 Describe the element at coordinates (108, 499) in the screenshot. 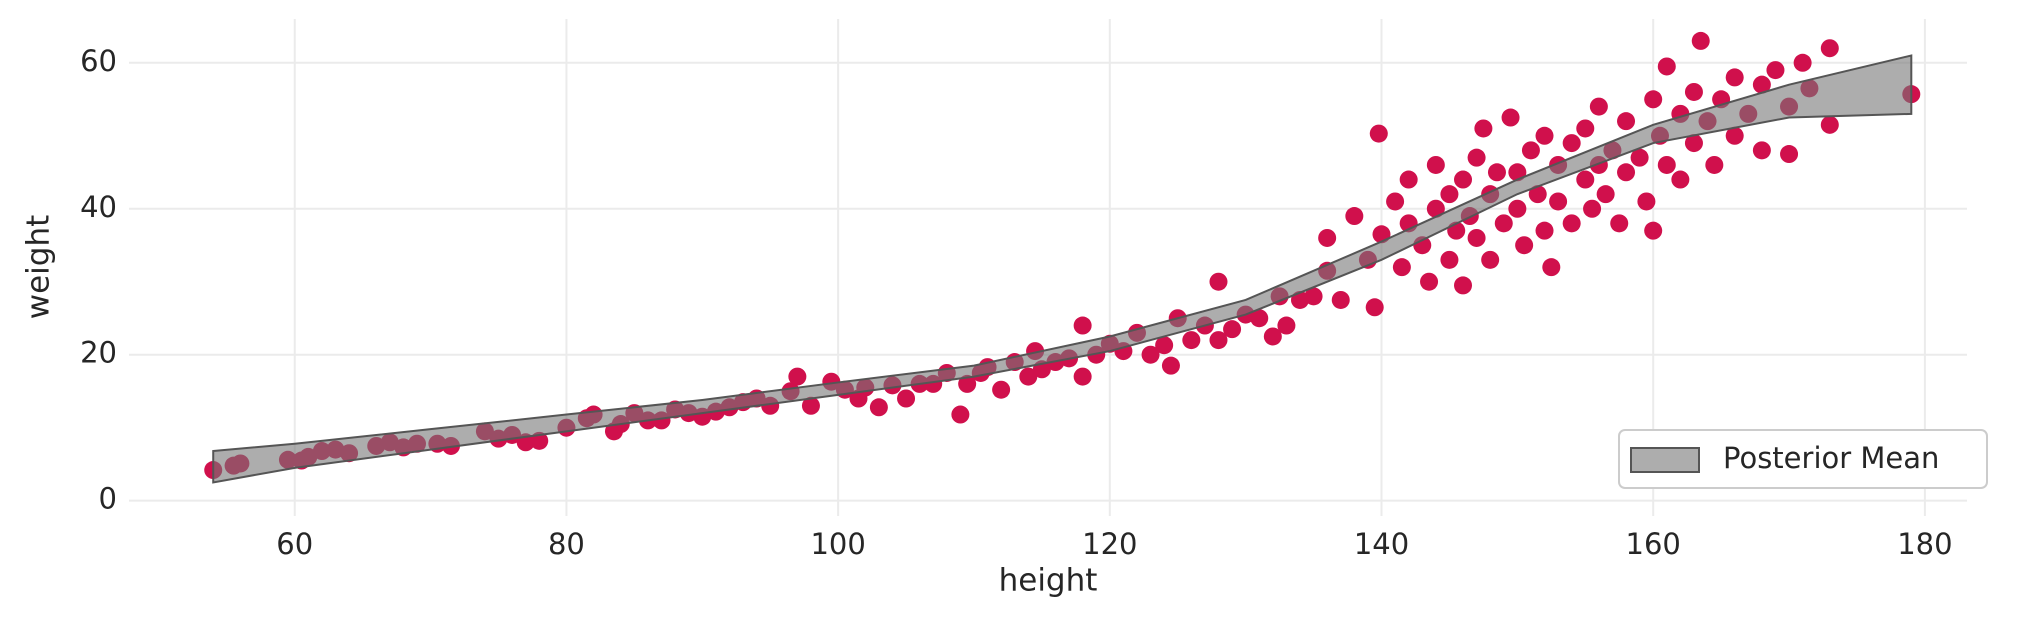

I see `y-tick-label: 0` at that location.